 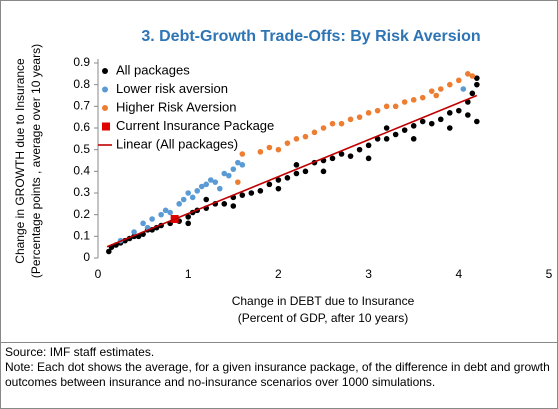 I want to click on x-tick-label: 1, so click(x=188, y=274).